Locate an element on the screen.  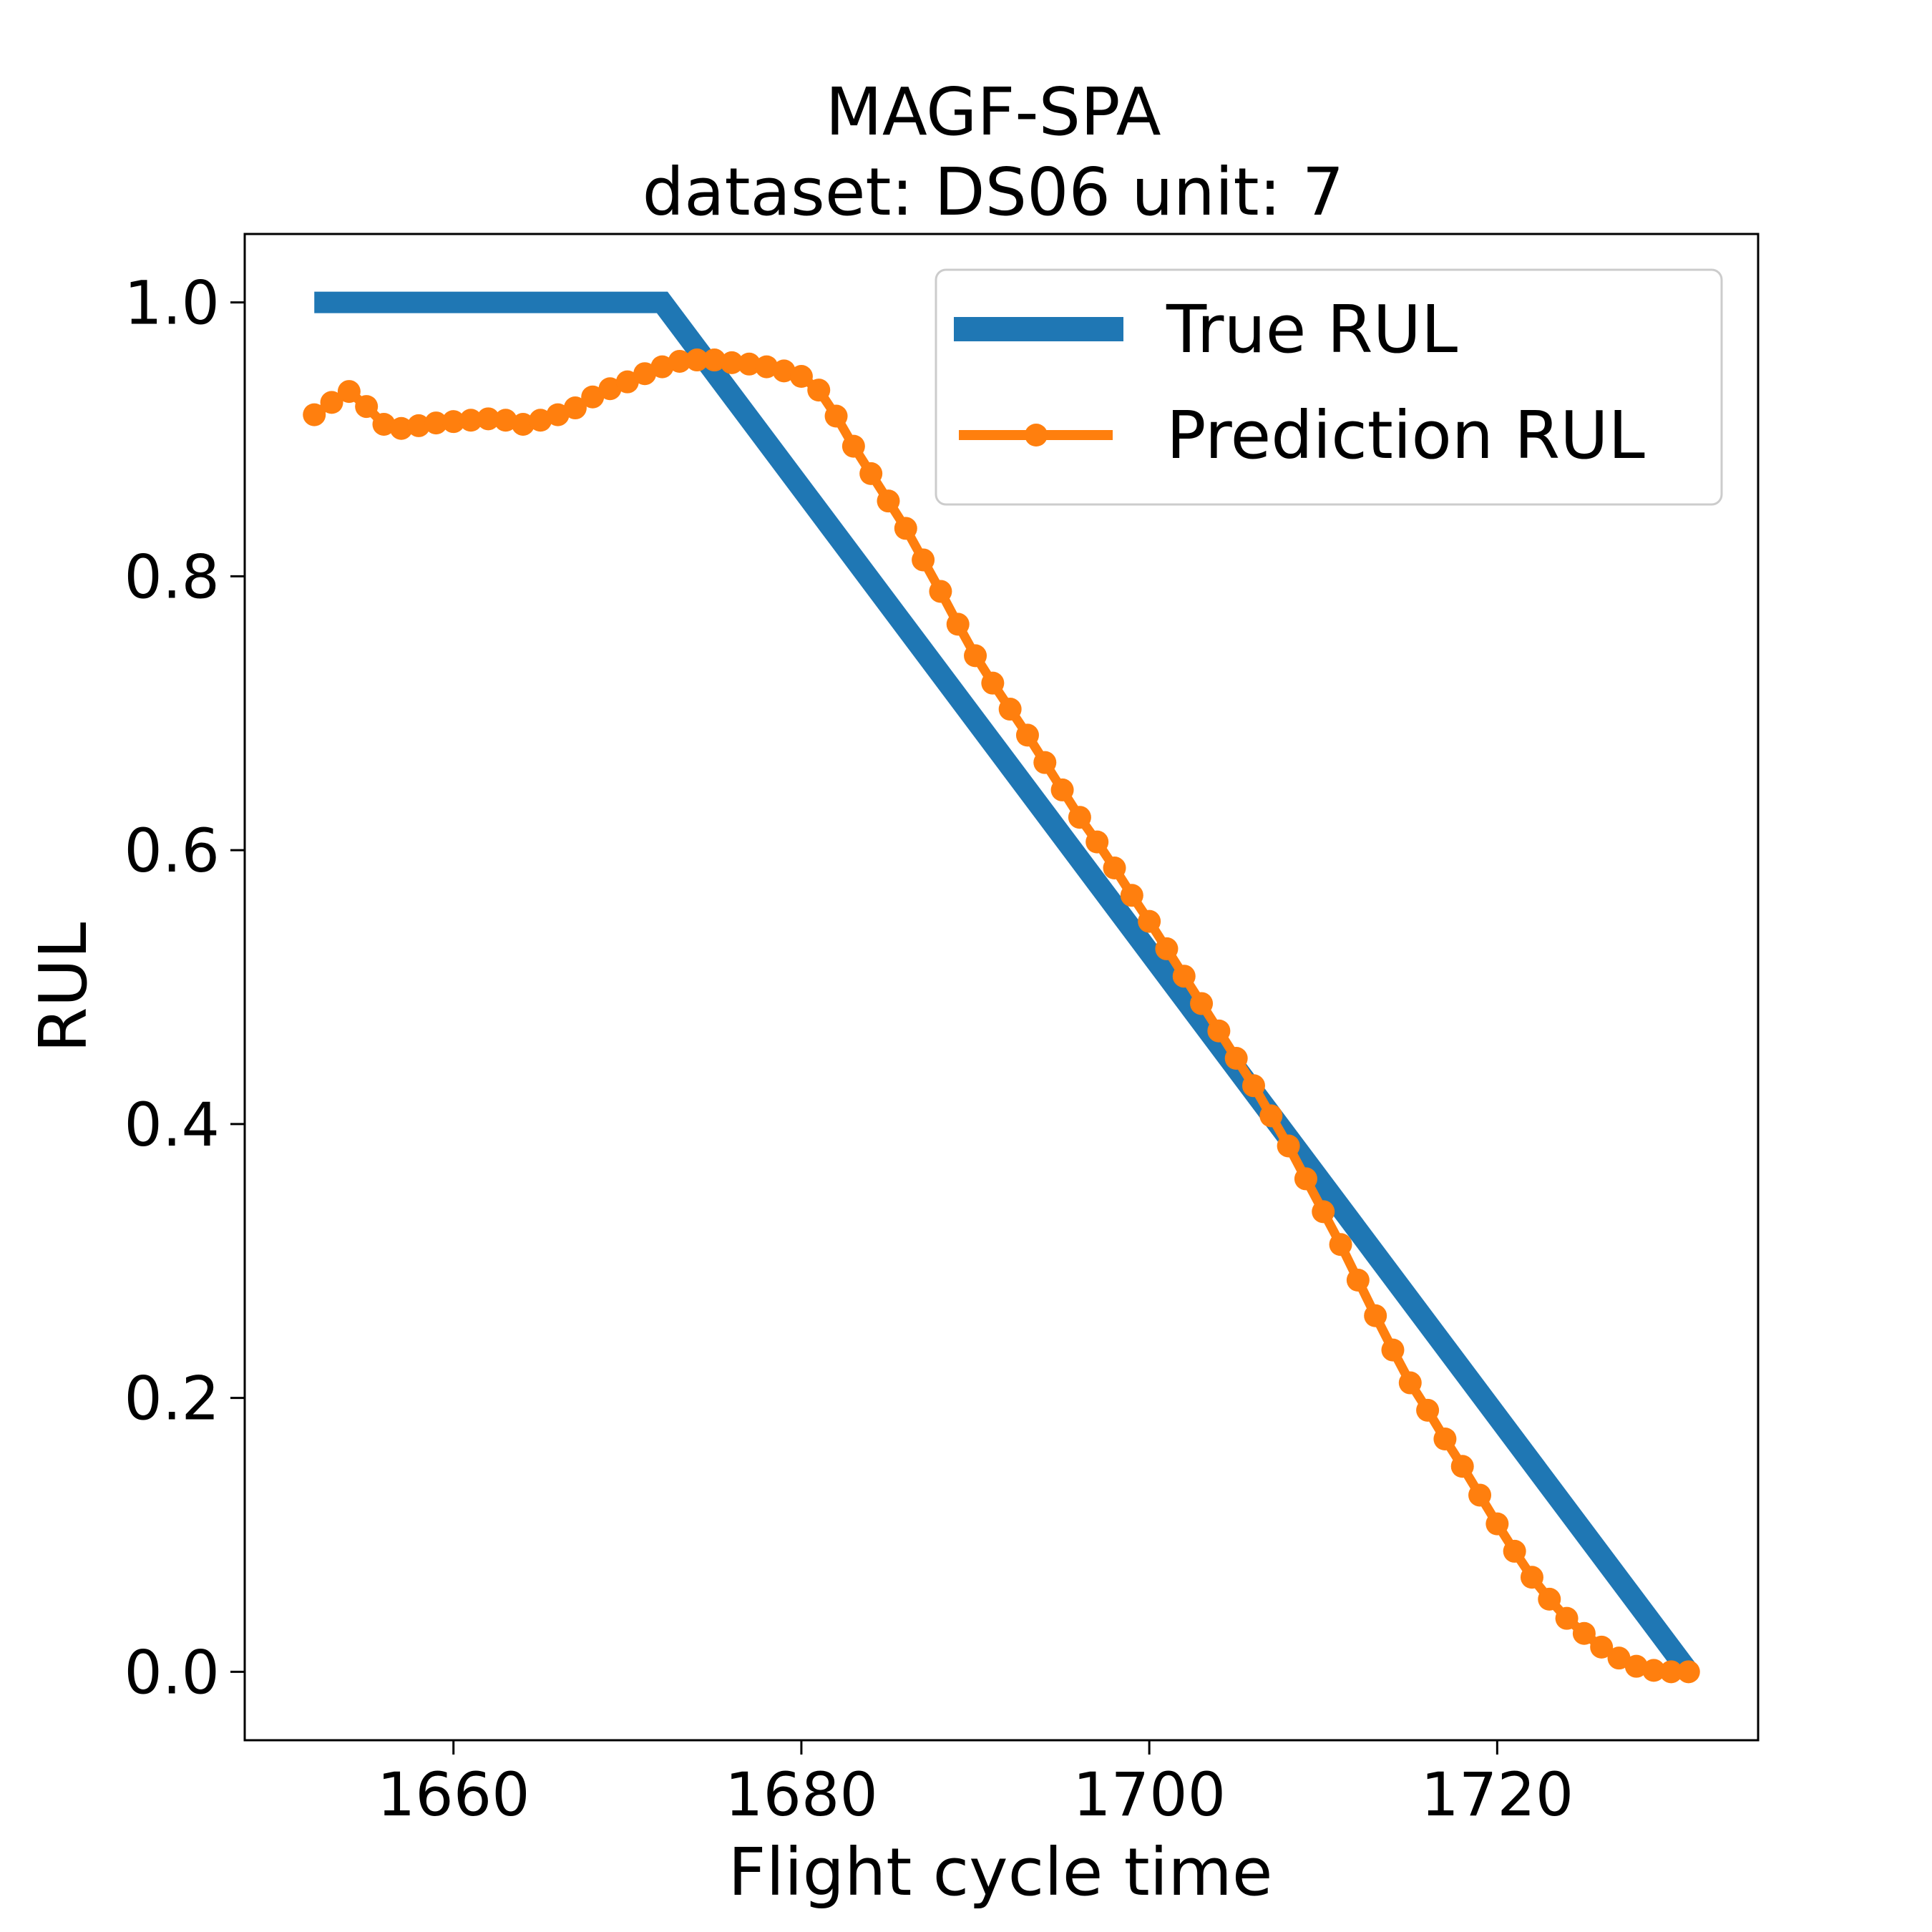
y-tick-label: 0.0 is located at coordinates (172, 1672).